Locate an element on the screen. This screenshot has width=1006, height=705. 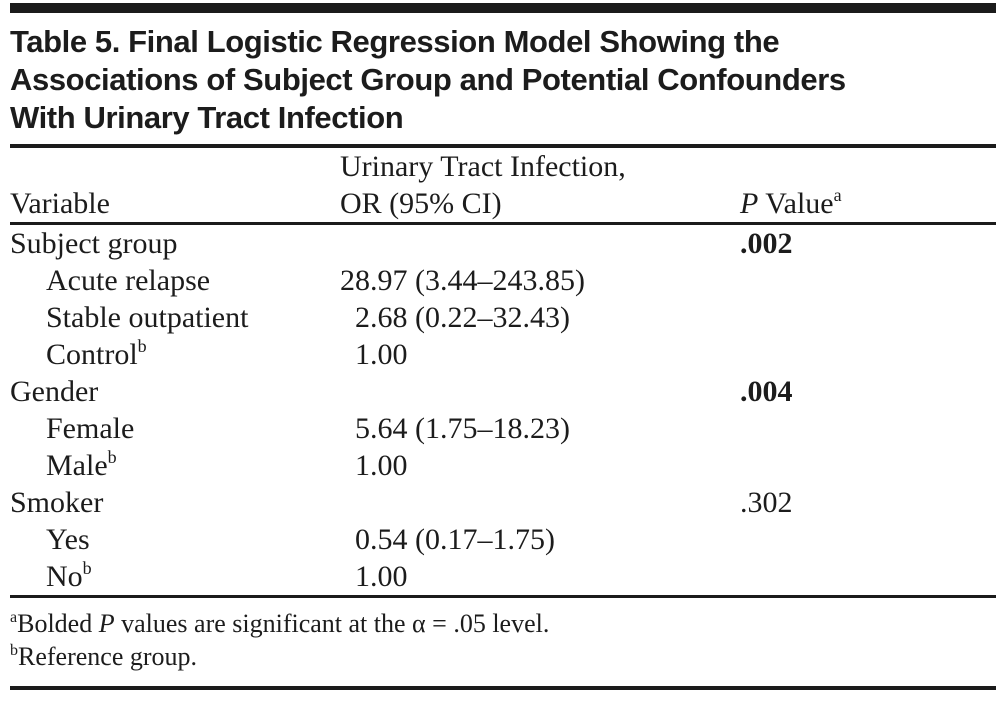
table-row: Subject group .002 is located at coordinates (503, 243).